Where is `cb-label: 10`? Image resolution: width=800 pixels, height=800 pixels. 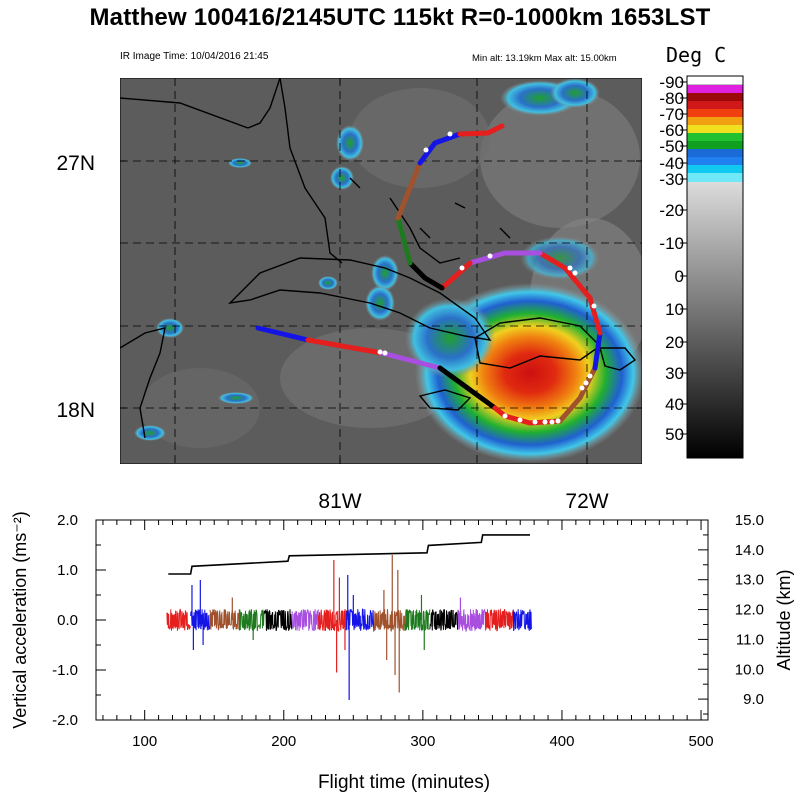
cb-label: 10 is located at coordinates (674, 309).